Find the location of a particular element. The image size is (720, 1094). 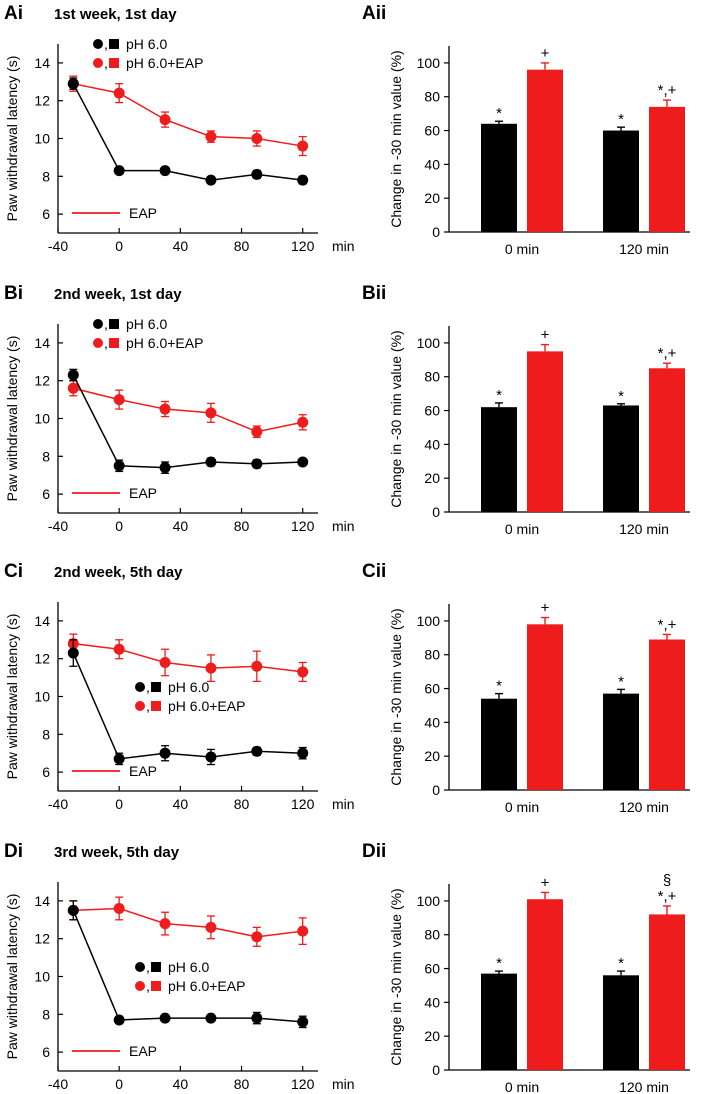

panel-label: Ai is located at coordinates (13, 13).